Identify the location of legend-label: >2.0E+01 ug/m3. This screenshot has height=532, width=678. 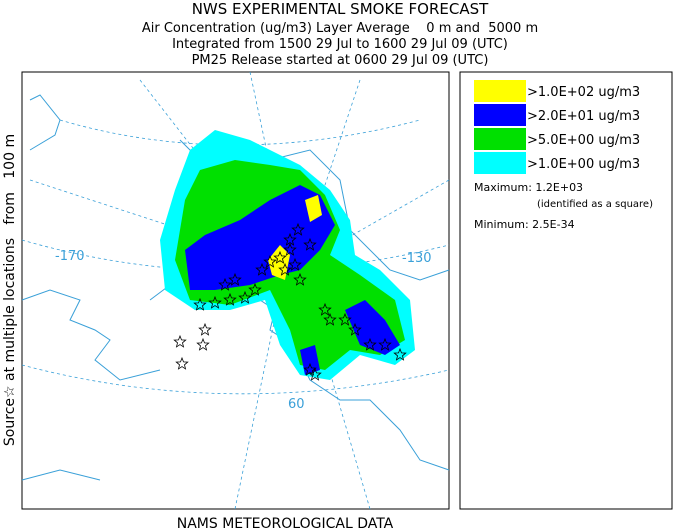
(583, 116).